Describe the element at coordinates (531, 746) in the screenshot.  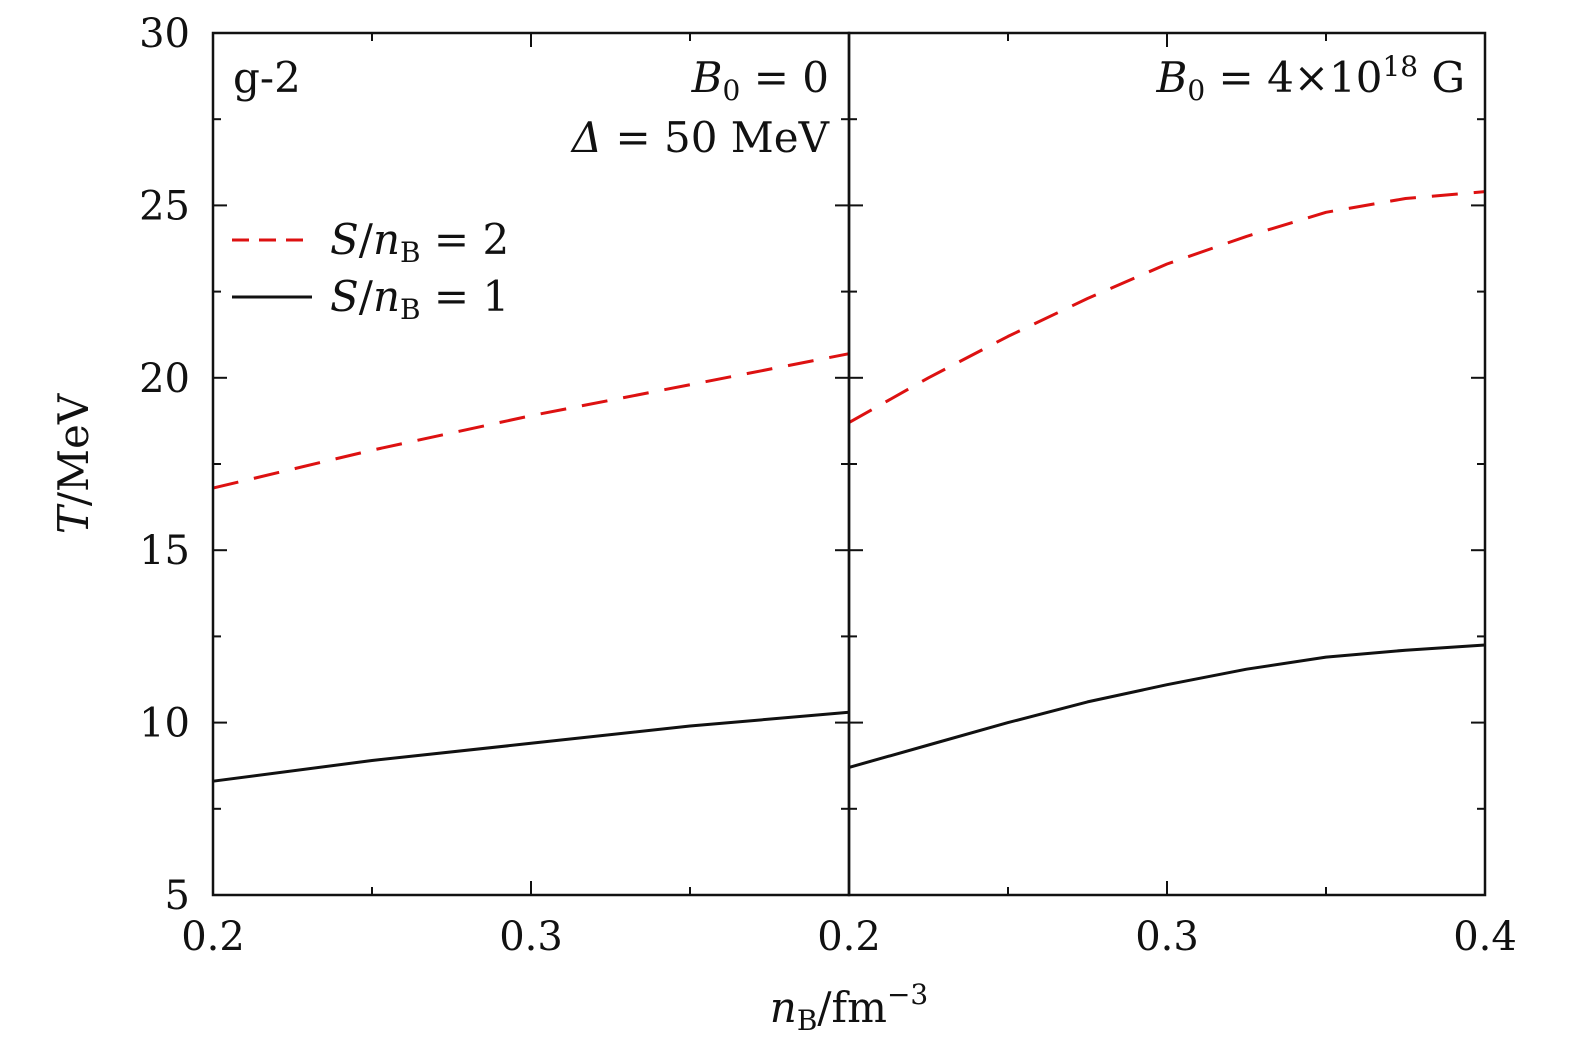
I see `series-line-s1-left` at that location.